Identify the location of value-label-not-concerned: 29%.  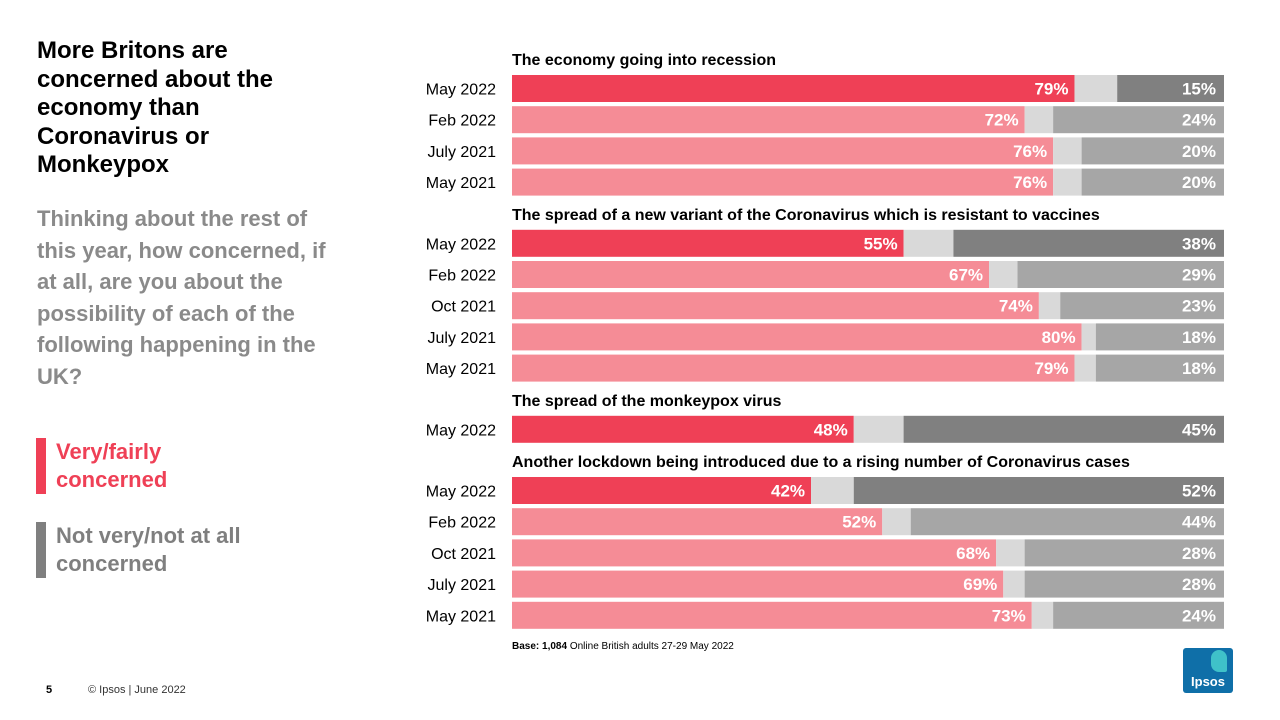
(1199, 275).